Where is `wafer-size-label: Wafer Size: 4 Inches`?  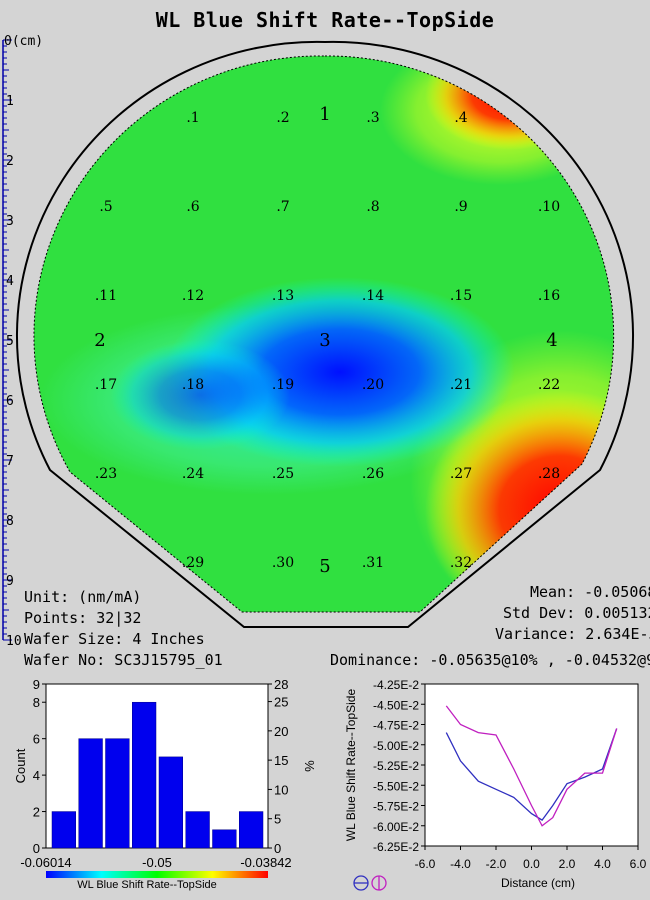
wafer-size-label: Wafer Size: 4 Inches is located at coordinates (114, 639).